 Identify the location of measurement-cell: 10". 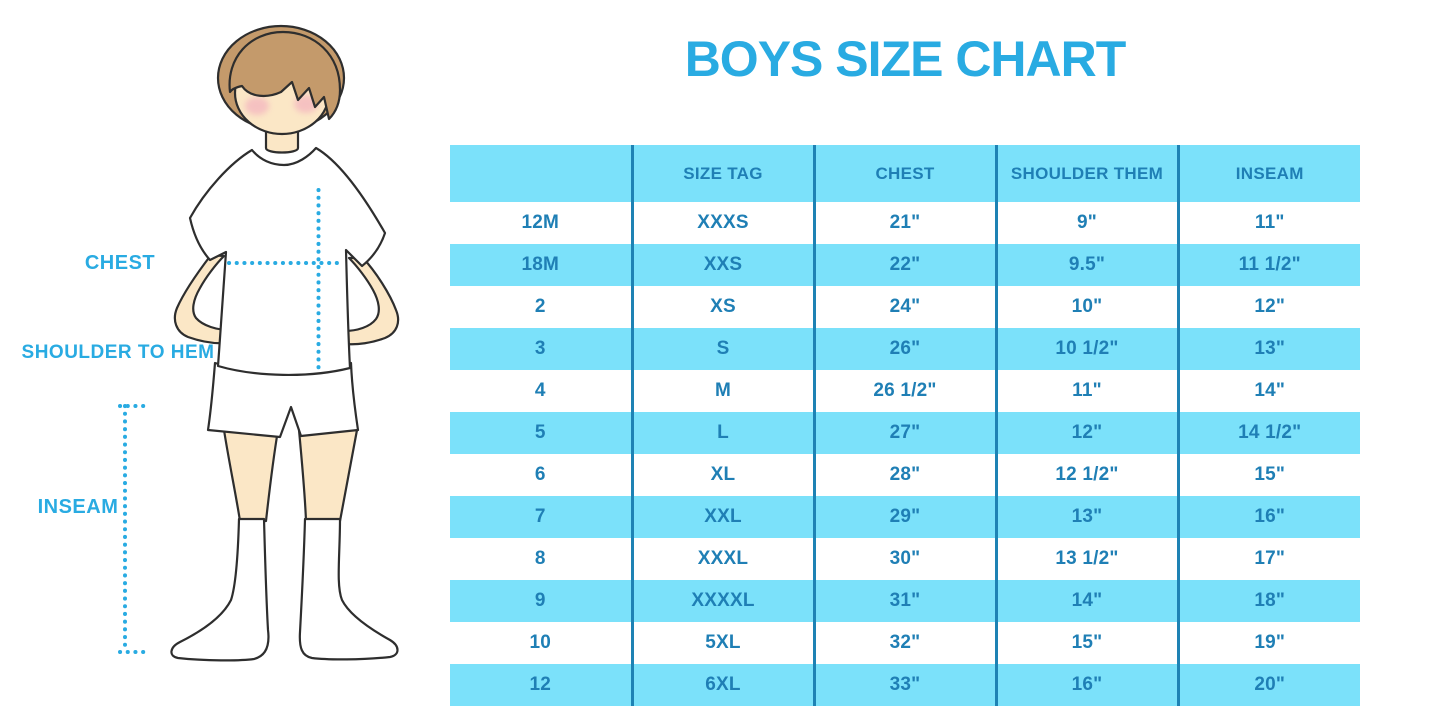
(1086, 307).